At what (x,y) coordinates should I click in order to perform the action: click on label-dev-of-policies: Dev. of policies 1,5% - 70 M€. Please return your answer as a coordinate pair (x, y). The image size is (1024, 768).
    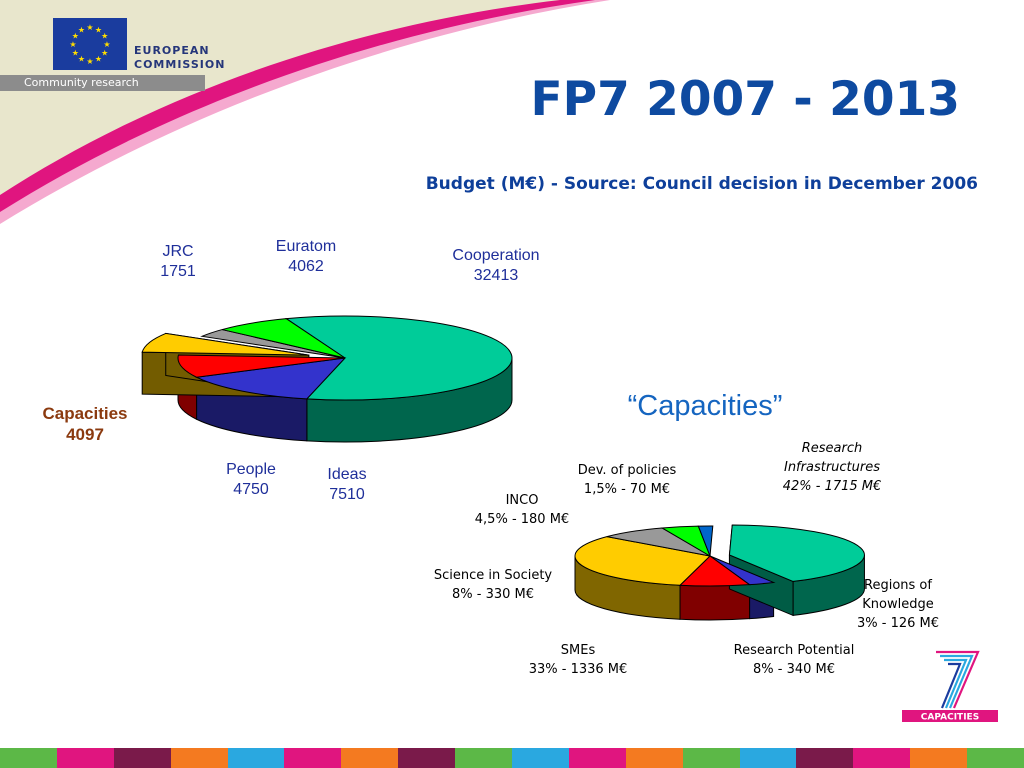
    Looking at the image, I should click on (627, 481).